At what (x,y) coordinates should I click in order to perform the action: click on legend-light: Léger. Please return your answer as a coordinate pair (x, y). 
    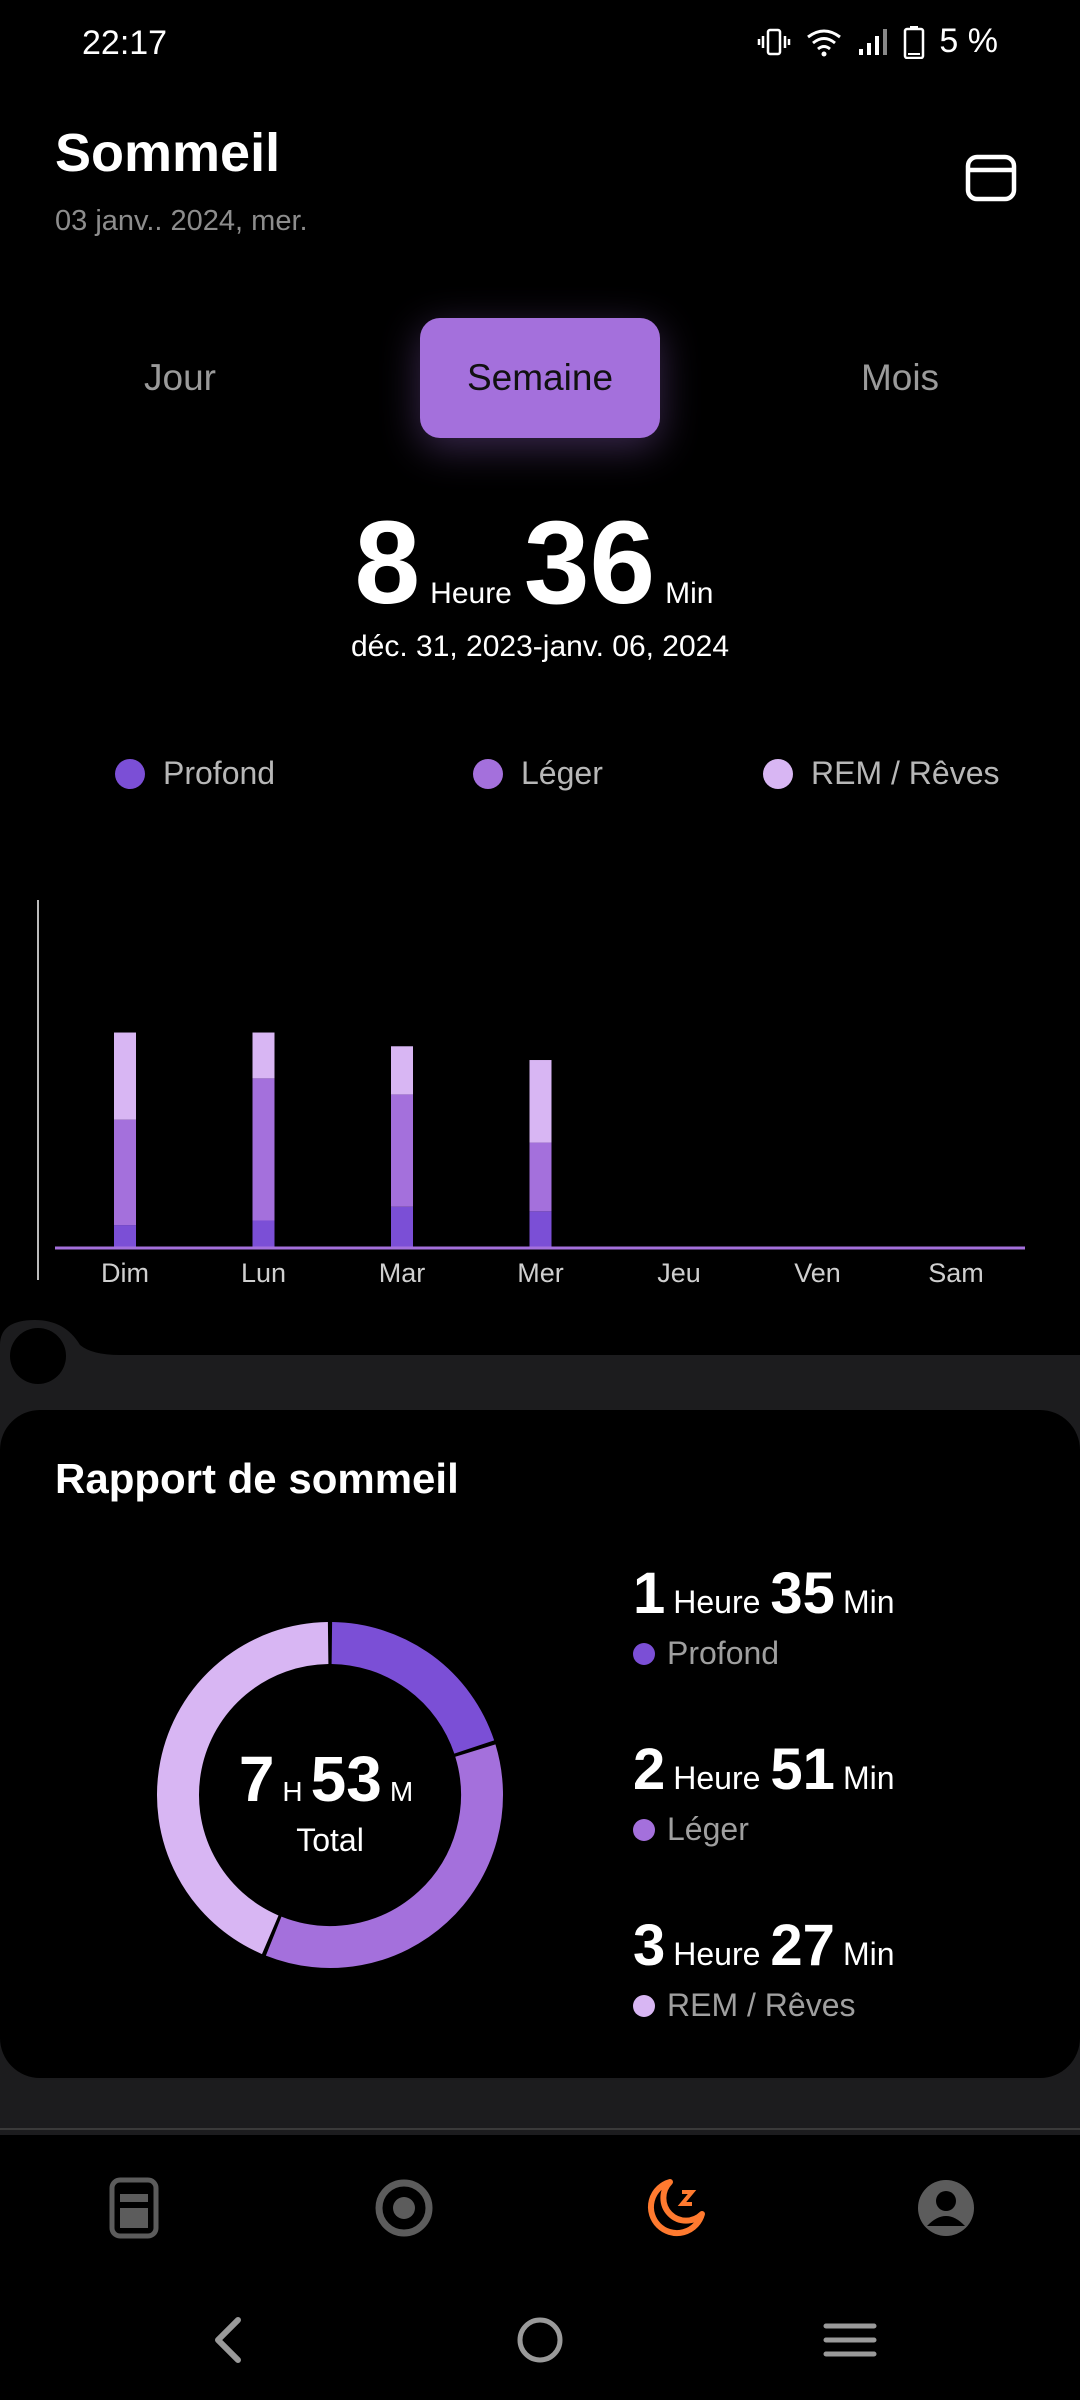
    Looking at the image, I should click on (538, 773).